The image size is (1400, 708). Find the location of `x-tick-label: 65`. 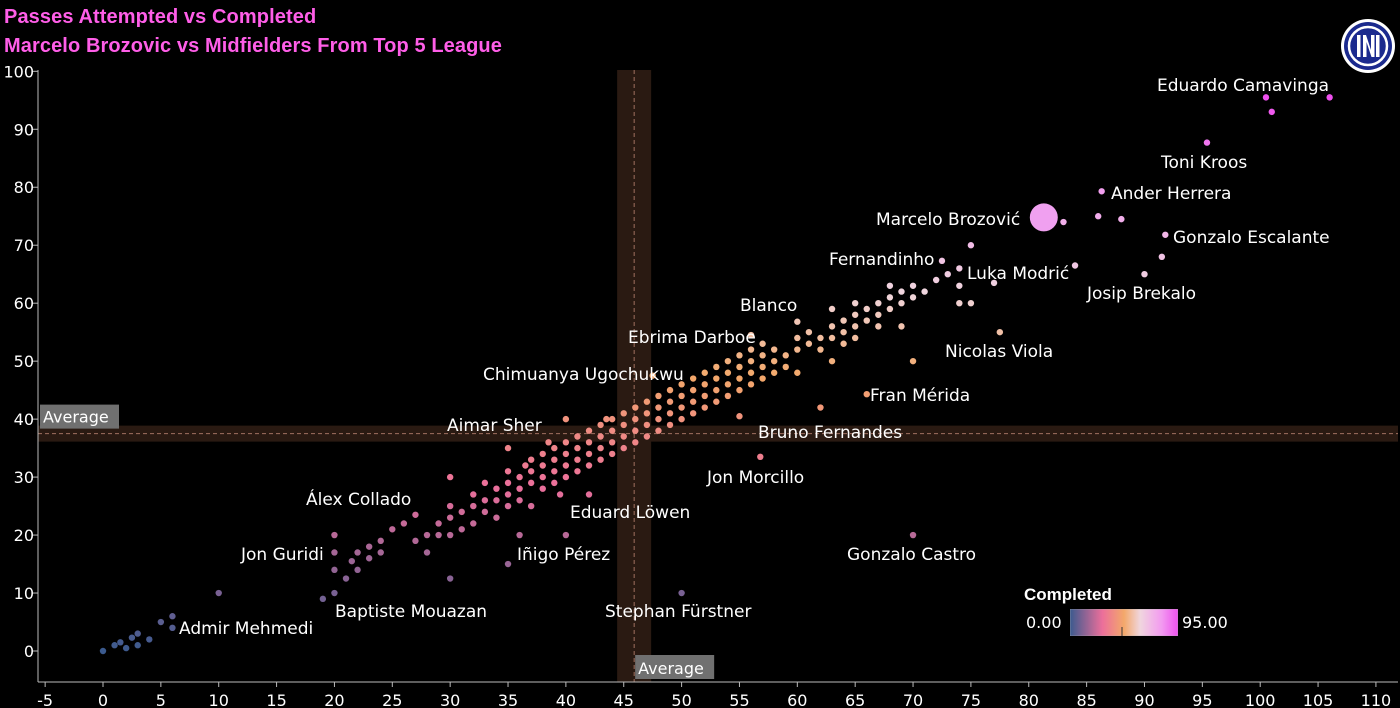

x-tick-label: 65 is located at coordinates (855, 699).